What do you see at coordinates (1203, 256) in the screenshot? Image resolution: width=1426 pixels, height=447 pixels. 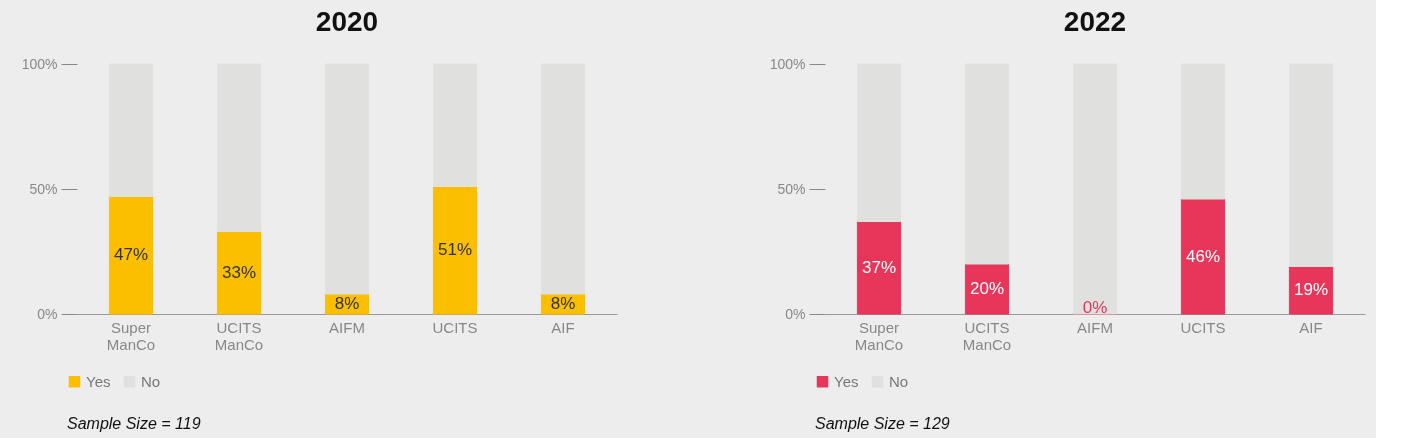 I see `data-label: 46%` at bounding box center [1203, 256].